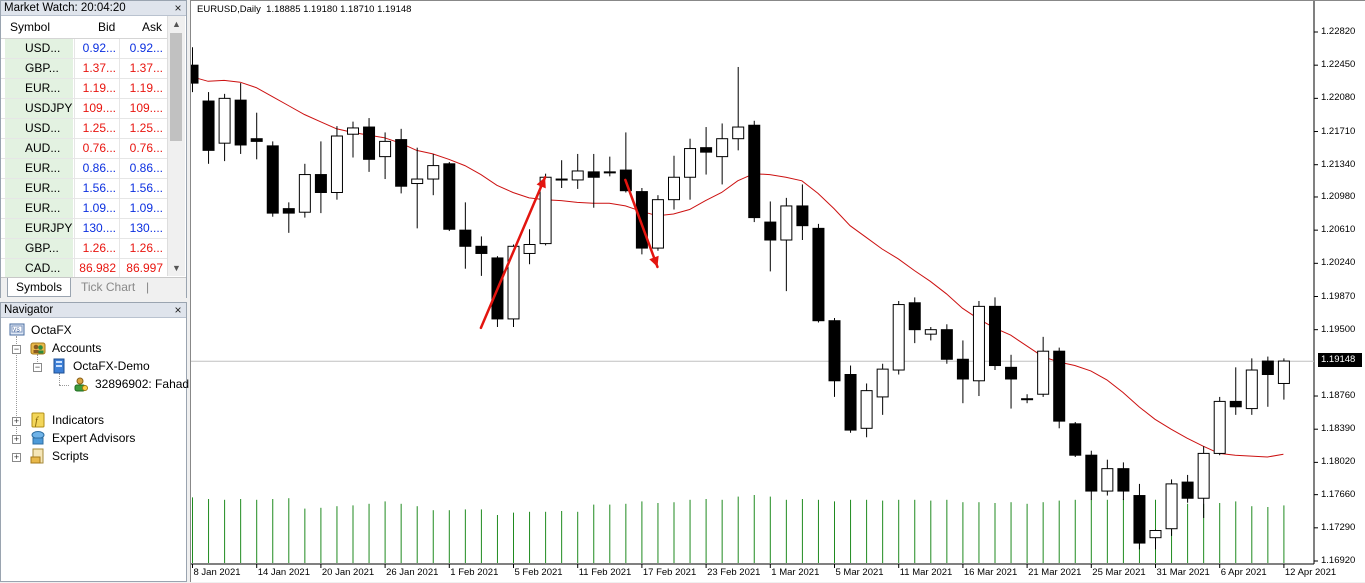  I want to click on navigator-panel: Navigator × VS OctaFX −, so click(94, 442).